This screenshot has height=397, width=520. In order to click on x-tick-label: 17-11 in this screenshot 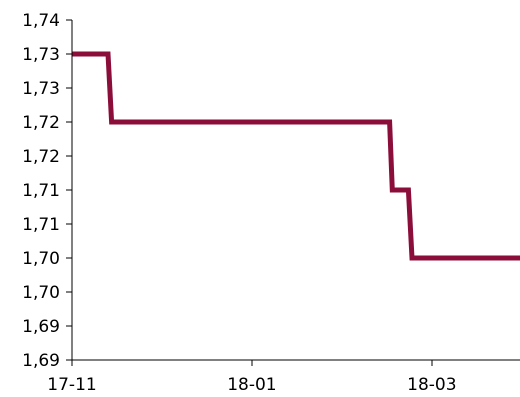, I will do `click(71, 385)`.